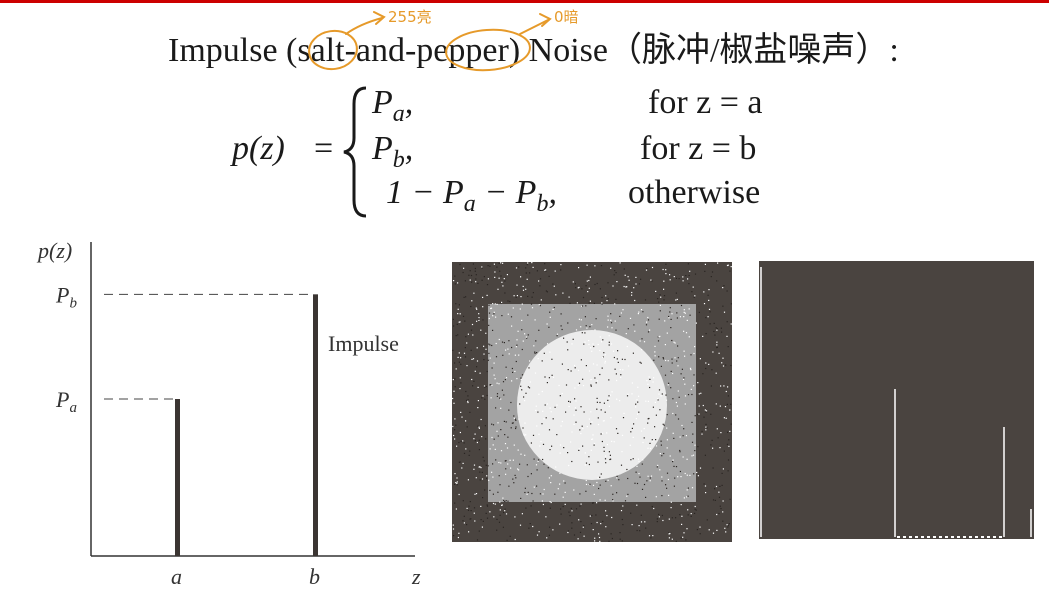 The width and height of the screenshot is (1049, 594). Describe the element at coordinates (416, 576) in the screenshot. I see `x-axis-label: z` at that location.